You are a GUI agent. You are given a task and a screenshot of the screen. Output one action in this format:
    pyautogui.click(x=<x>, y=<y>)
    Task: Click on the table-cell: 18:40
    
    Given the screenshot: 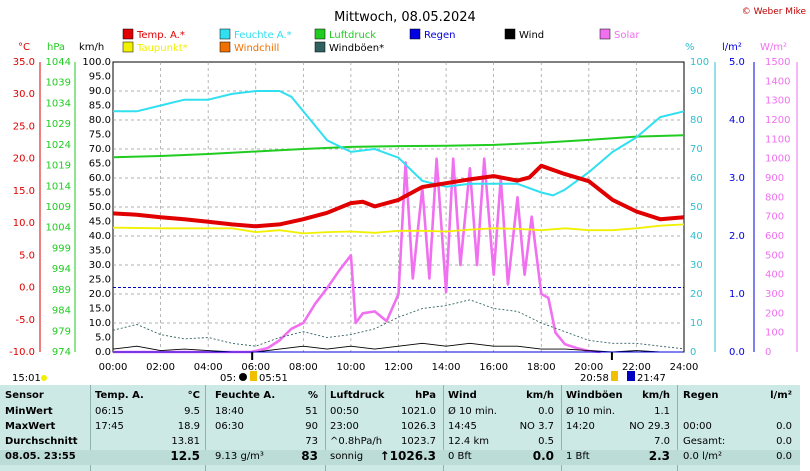 What is the action you would take?
    pyautogui.click(x=229, y=411)
    